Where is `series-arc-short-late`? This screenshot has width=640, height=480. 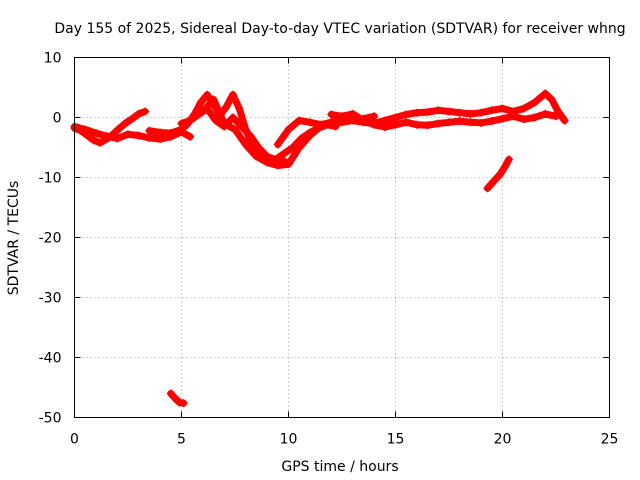 series-arc-short-late is located at coordinates (498, 174).